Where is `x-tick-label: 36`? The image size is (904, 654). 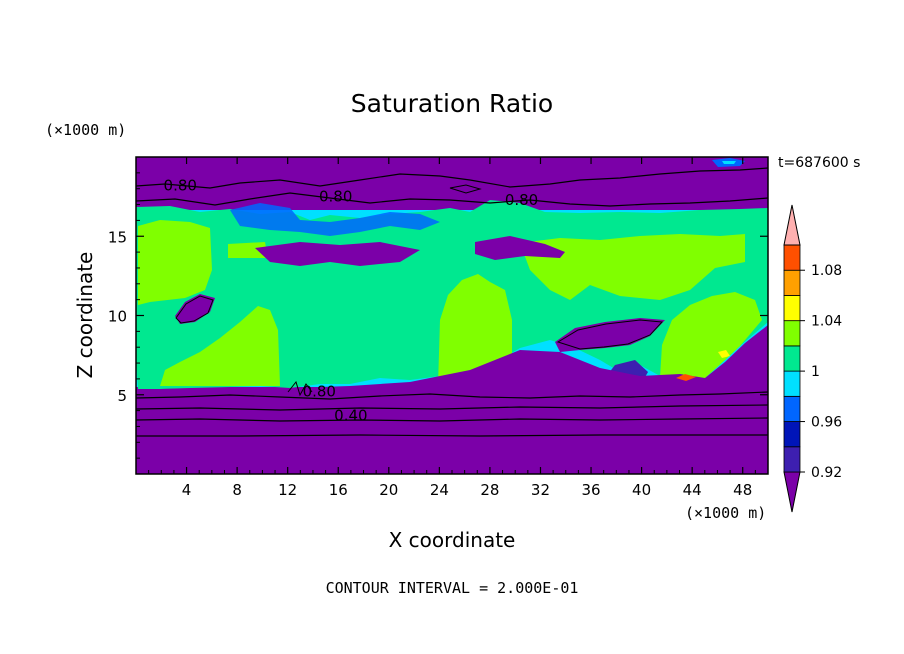
x-tick-label: 36 is located at coordinates (590, 490).